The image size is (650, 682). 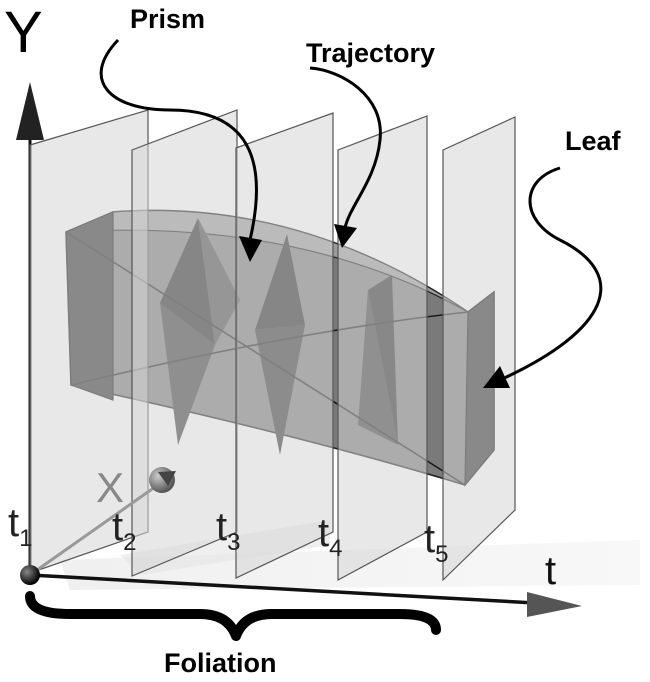 I want to click on tick-t2: t2, so click(x=124, y=530).